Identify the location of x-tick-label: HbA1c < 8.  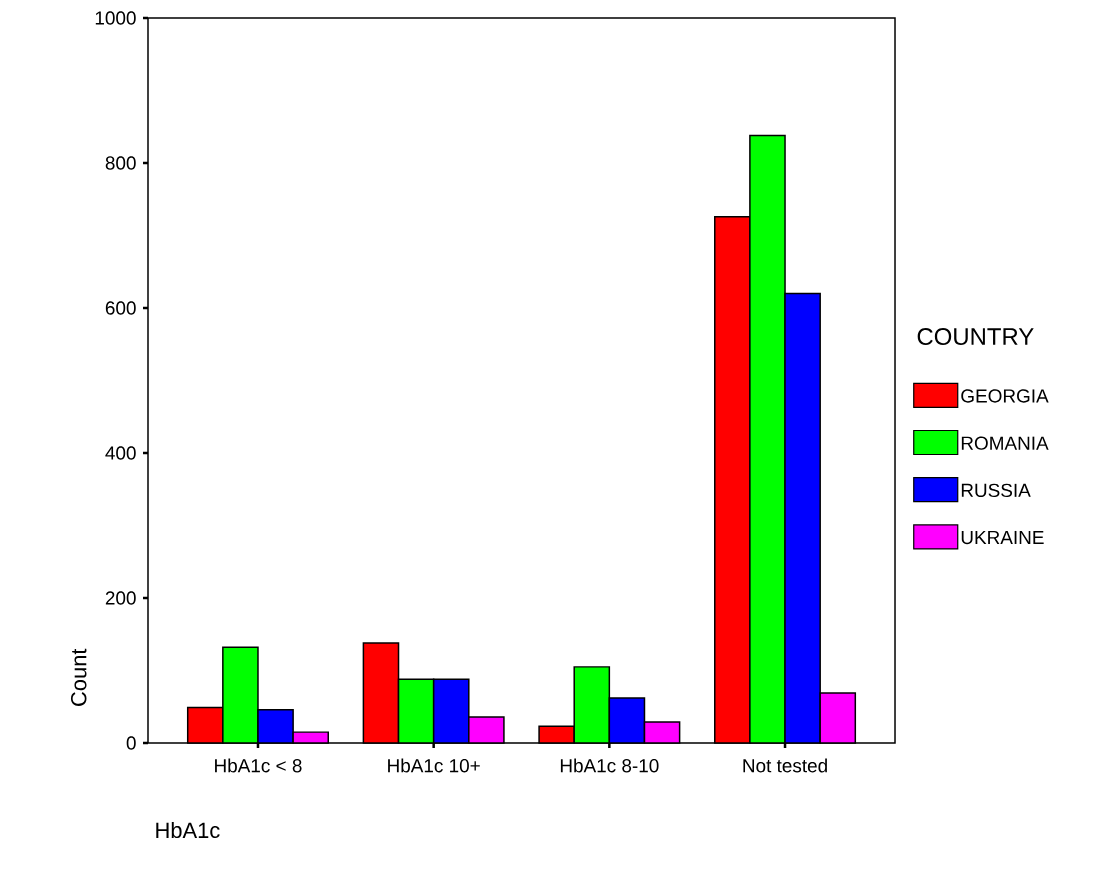
(258, 765).